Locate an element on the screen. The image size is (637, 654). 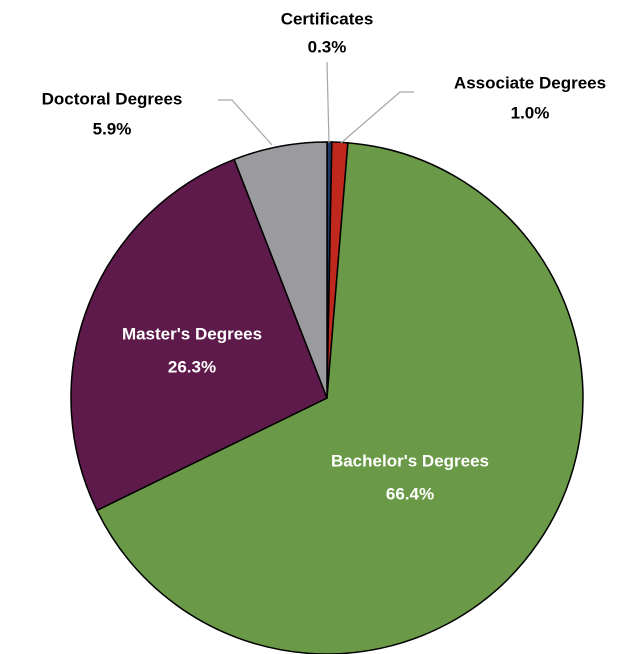
slice-label: Associate Degrees is located at coordinates (530, 82).